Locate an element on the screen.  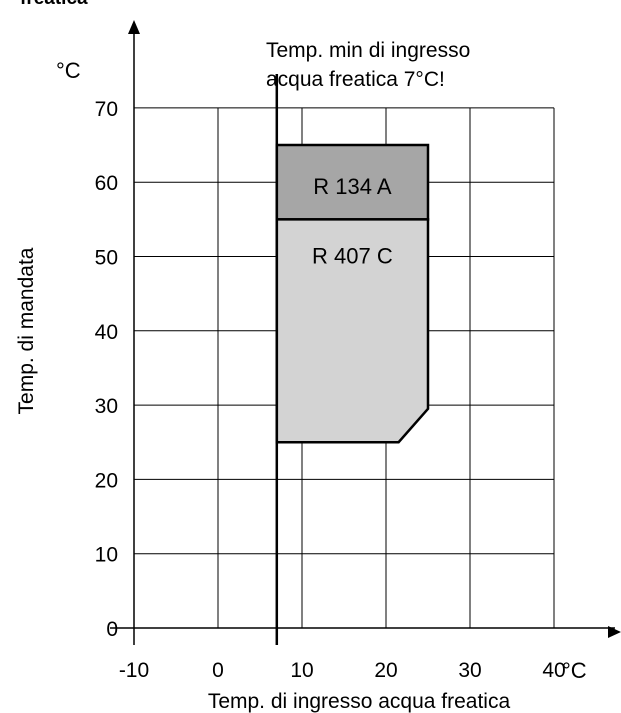
y-tick-label: 40 is located at coordinates (106, 332).